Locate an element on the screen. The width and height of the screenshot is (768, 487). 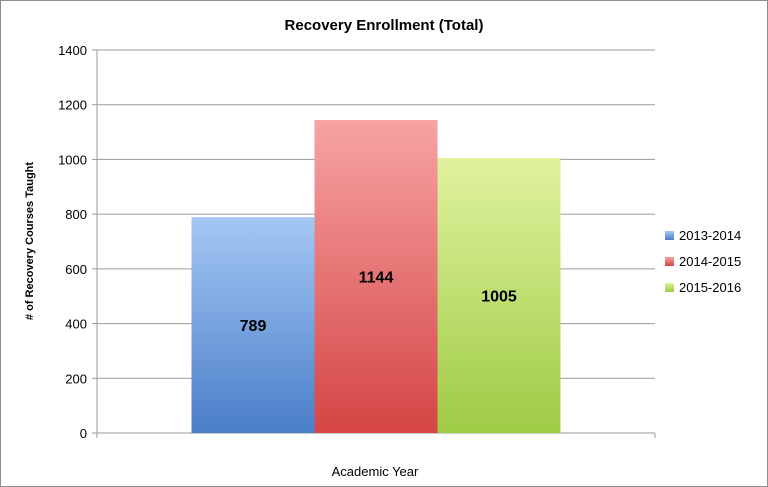
y-tick-label: 1200 is located at coordinates (72, 105).